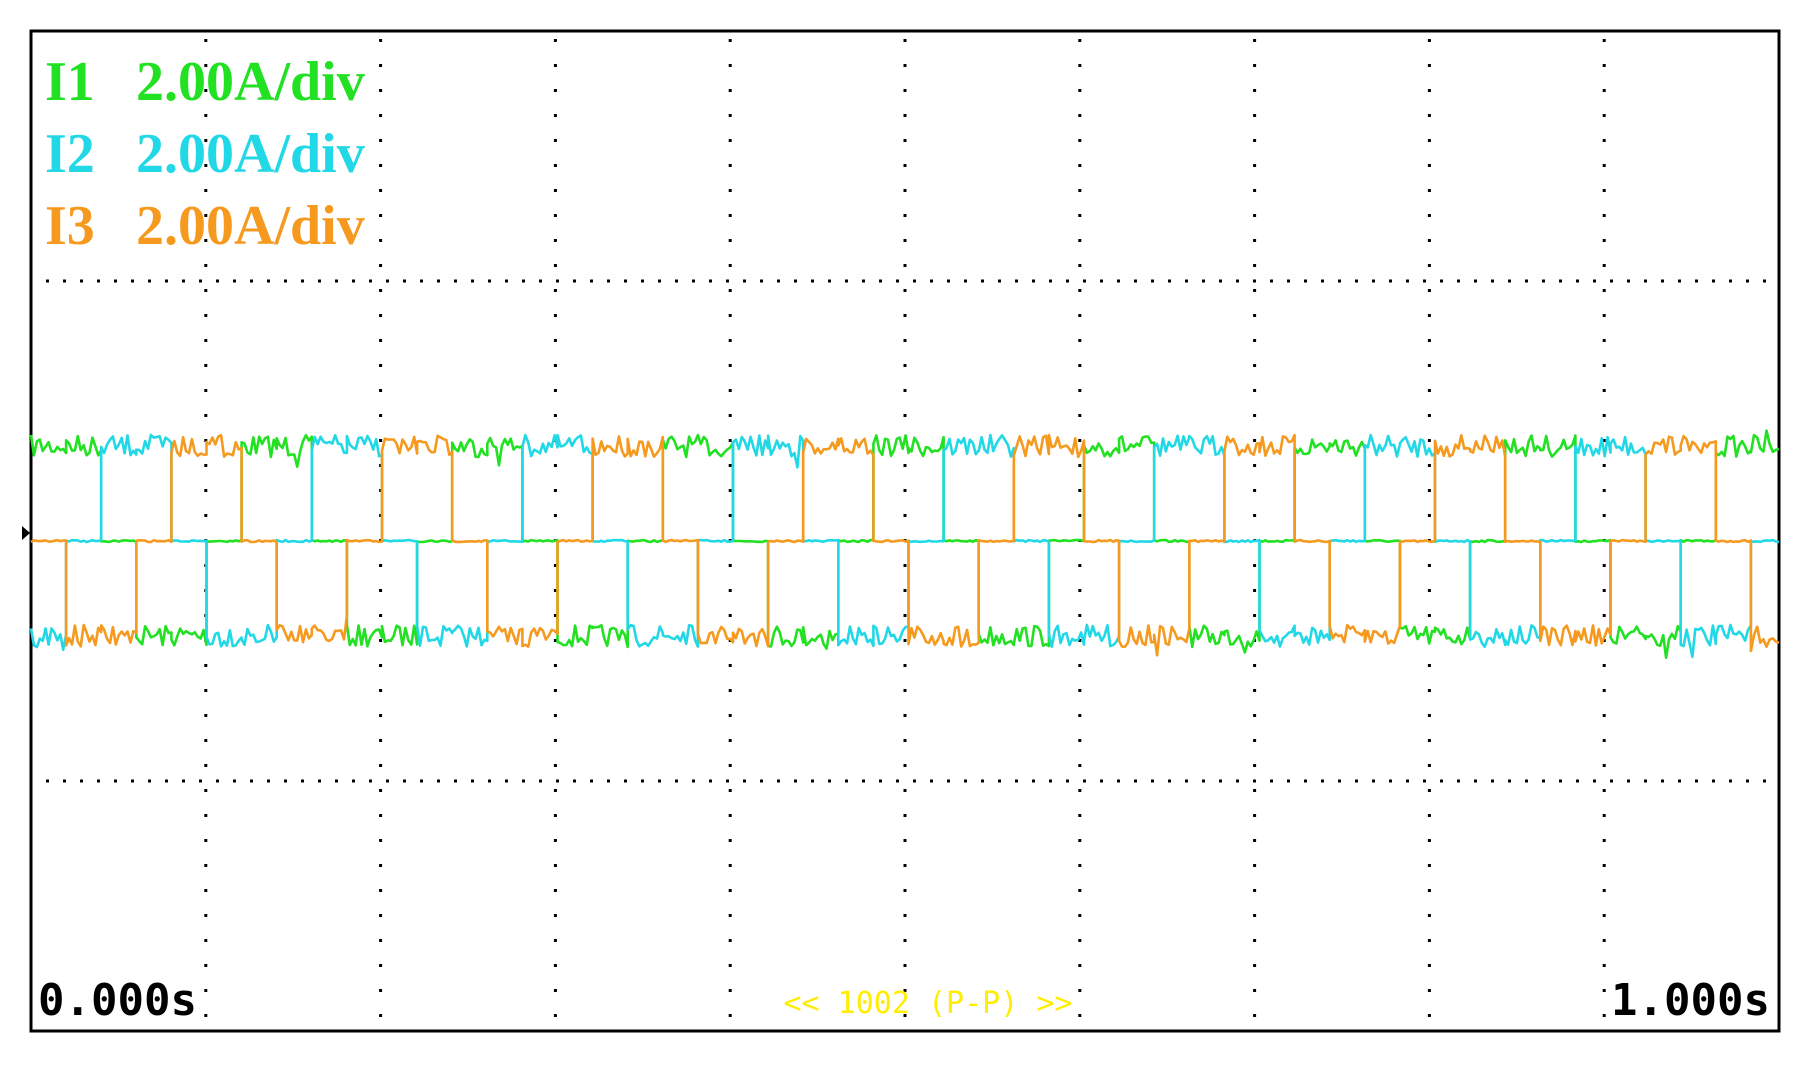  I want to click on ground-marker-icon, so click(26, 533).